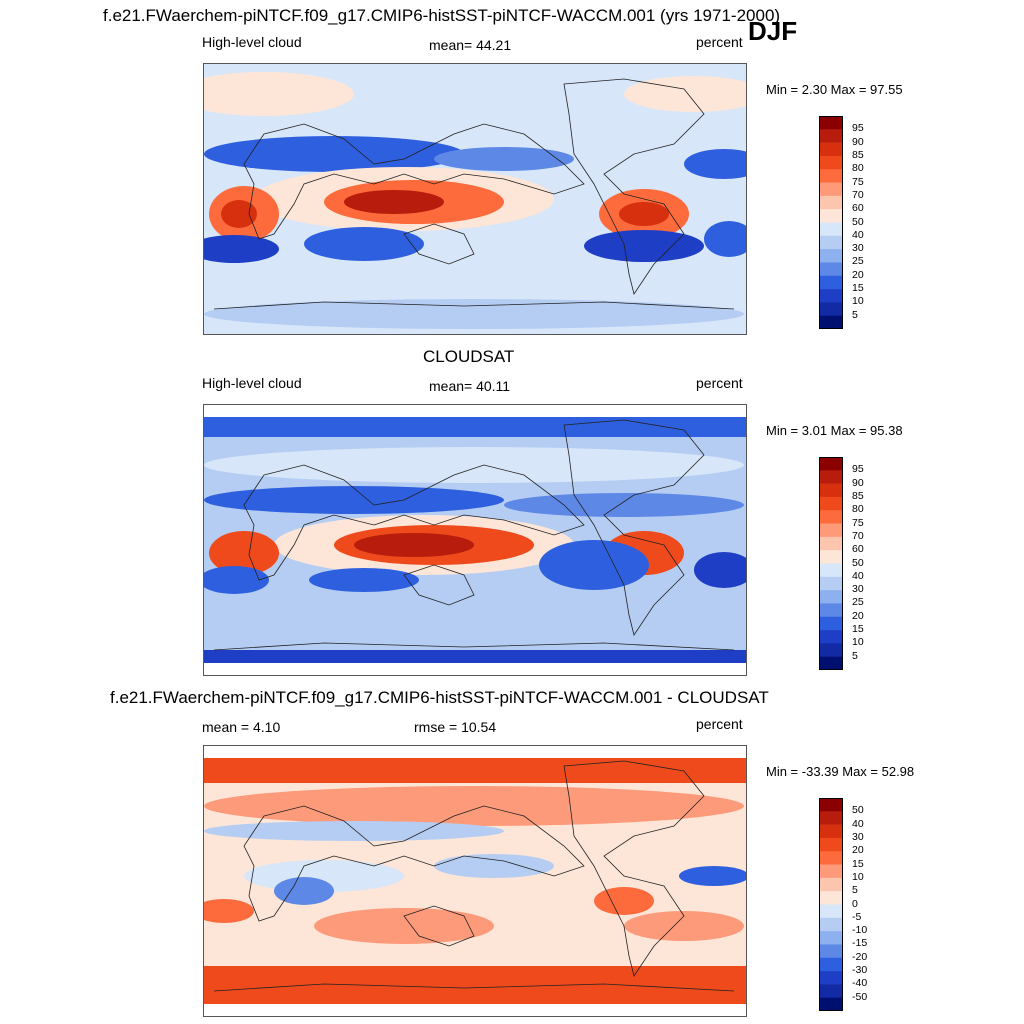 Image resolution: width=1024 pixels, height=1024 pixels. I want to click on panel-2-map-svg, so click(475, 540).